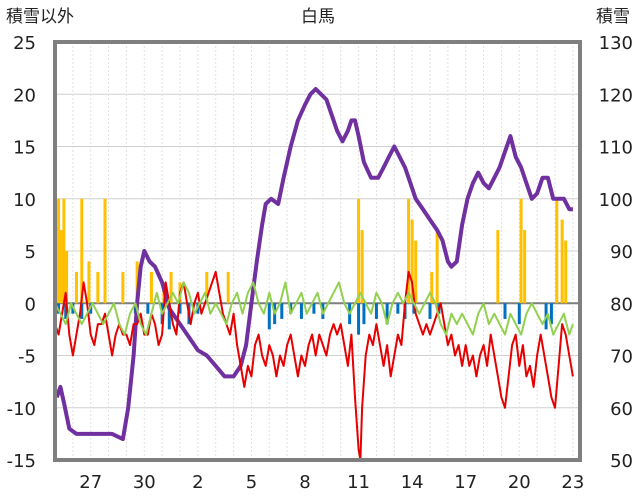 Image resolution: width=636 pixels, height=501 pixels. I want to click on x-tick-label: 27, so click(90, 482).